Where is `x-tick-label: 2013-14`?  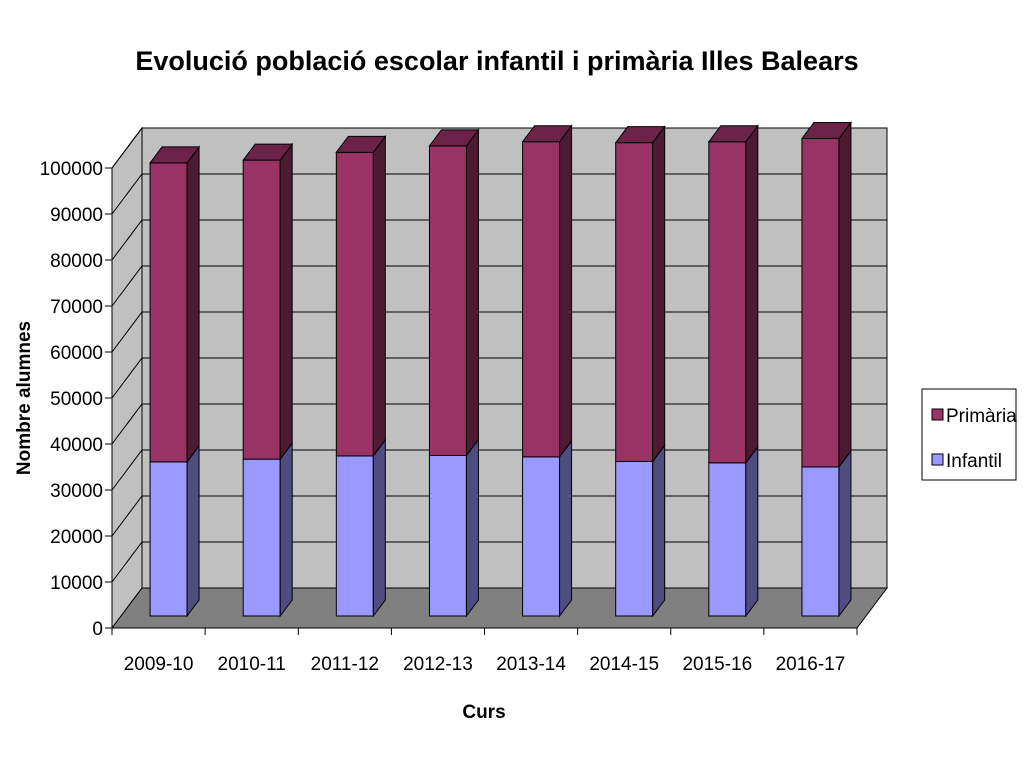
x-tick-label: 2013-14 is located at coordinates (531, 664).